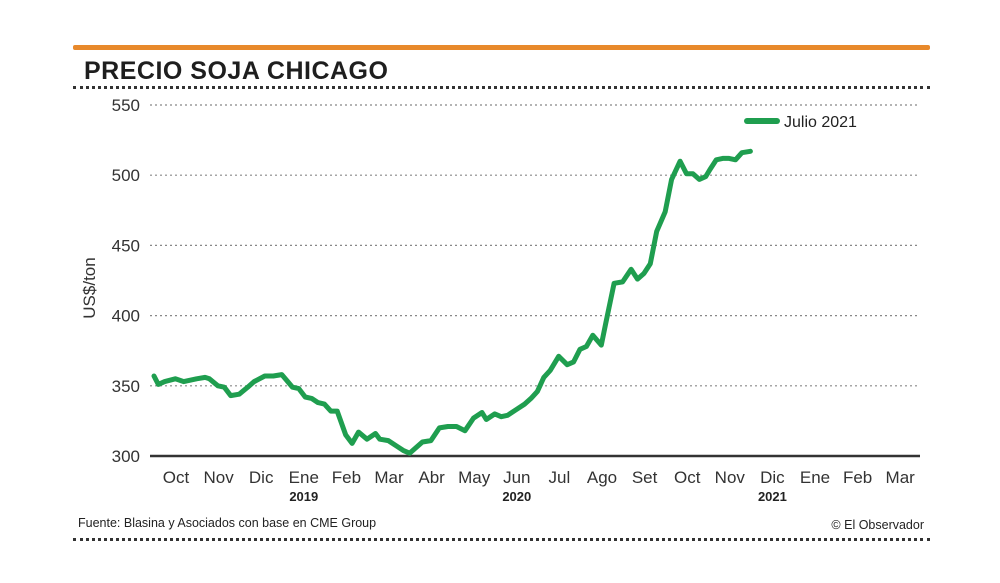  What do you see at coordinates (126, 245) in the screenshot?
I see `y-tick-label: 450` at bounding box center [126, 245].